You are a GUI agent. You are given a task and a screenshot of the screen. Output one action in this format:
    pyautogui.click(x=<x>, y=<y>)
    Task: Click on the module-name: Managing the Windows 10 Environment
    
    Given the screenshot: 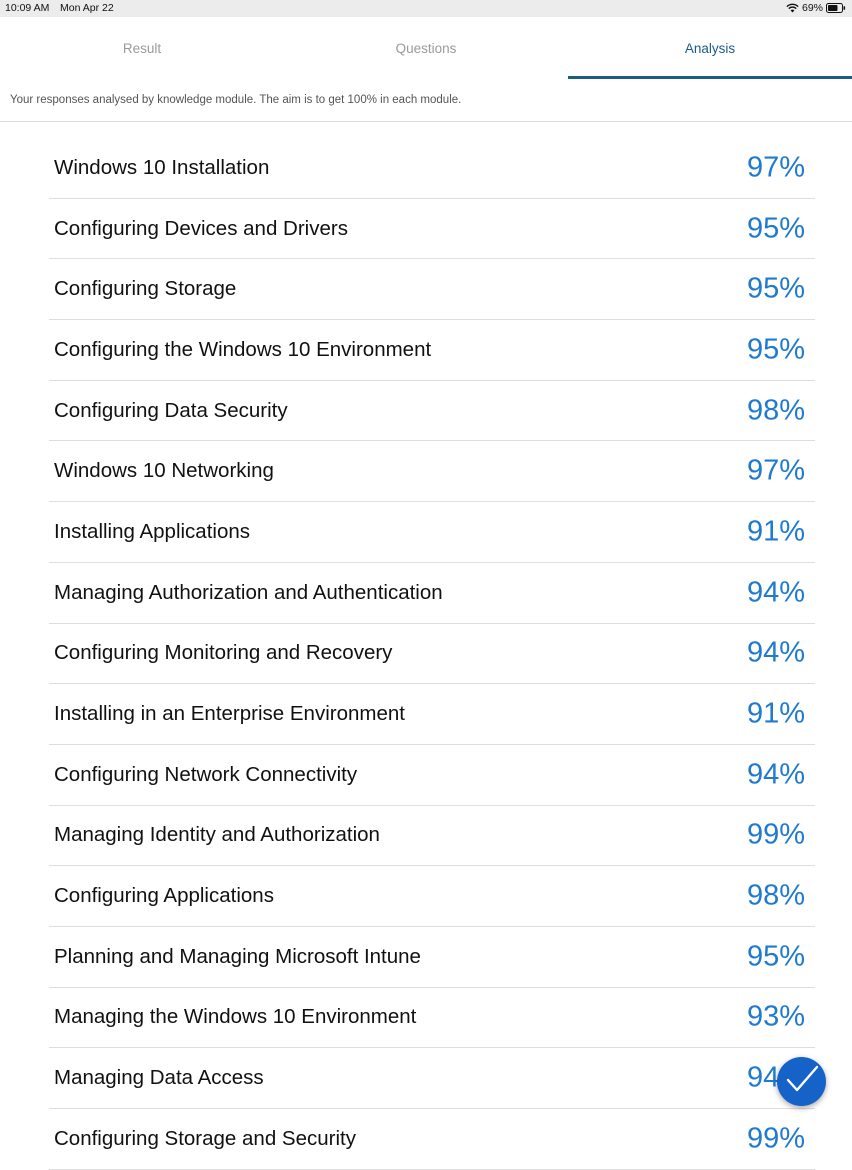 What is the action you would take?
    pyautogui.click(x=235, y=1017)
    